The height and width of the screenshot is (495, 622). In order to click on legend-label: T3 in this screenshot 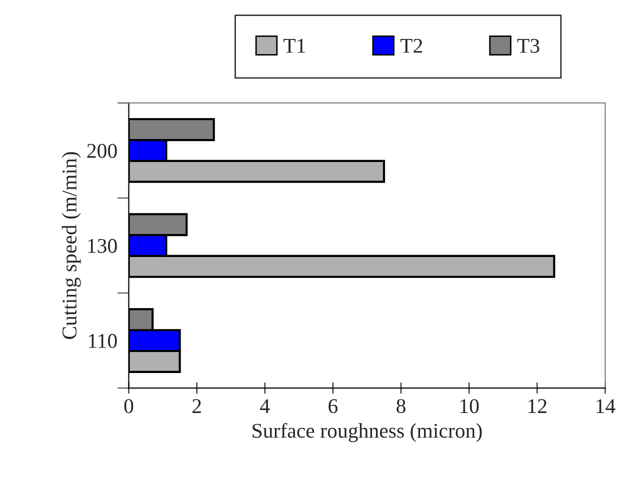, I will do `click(528, 45)`.